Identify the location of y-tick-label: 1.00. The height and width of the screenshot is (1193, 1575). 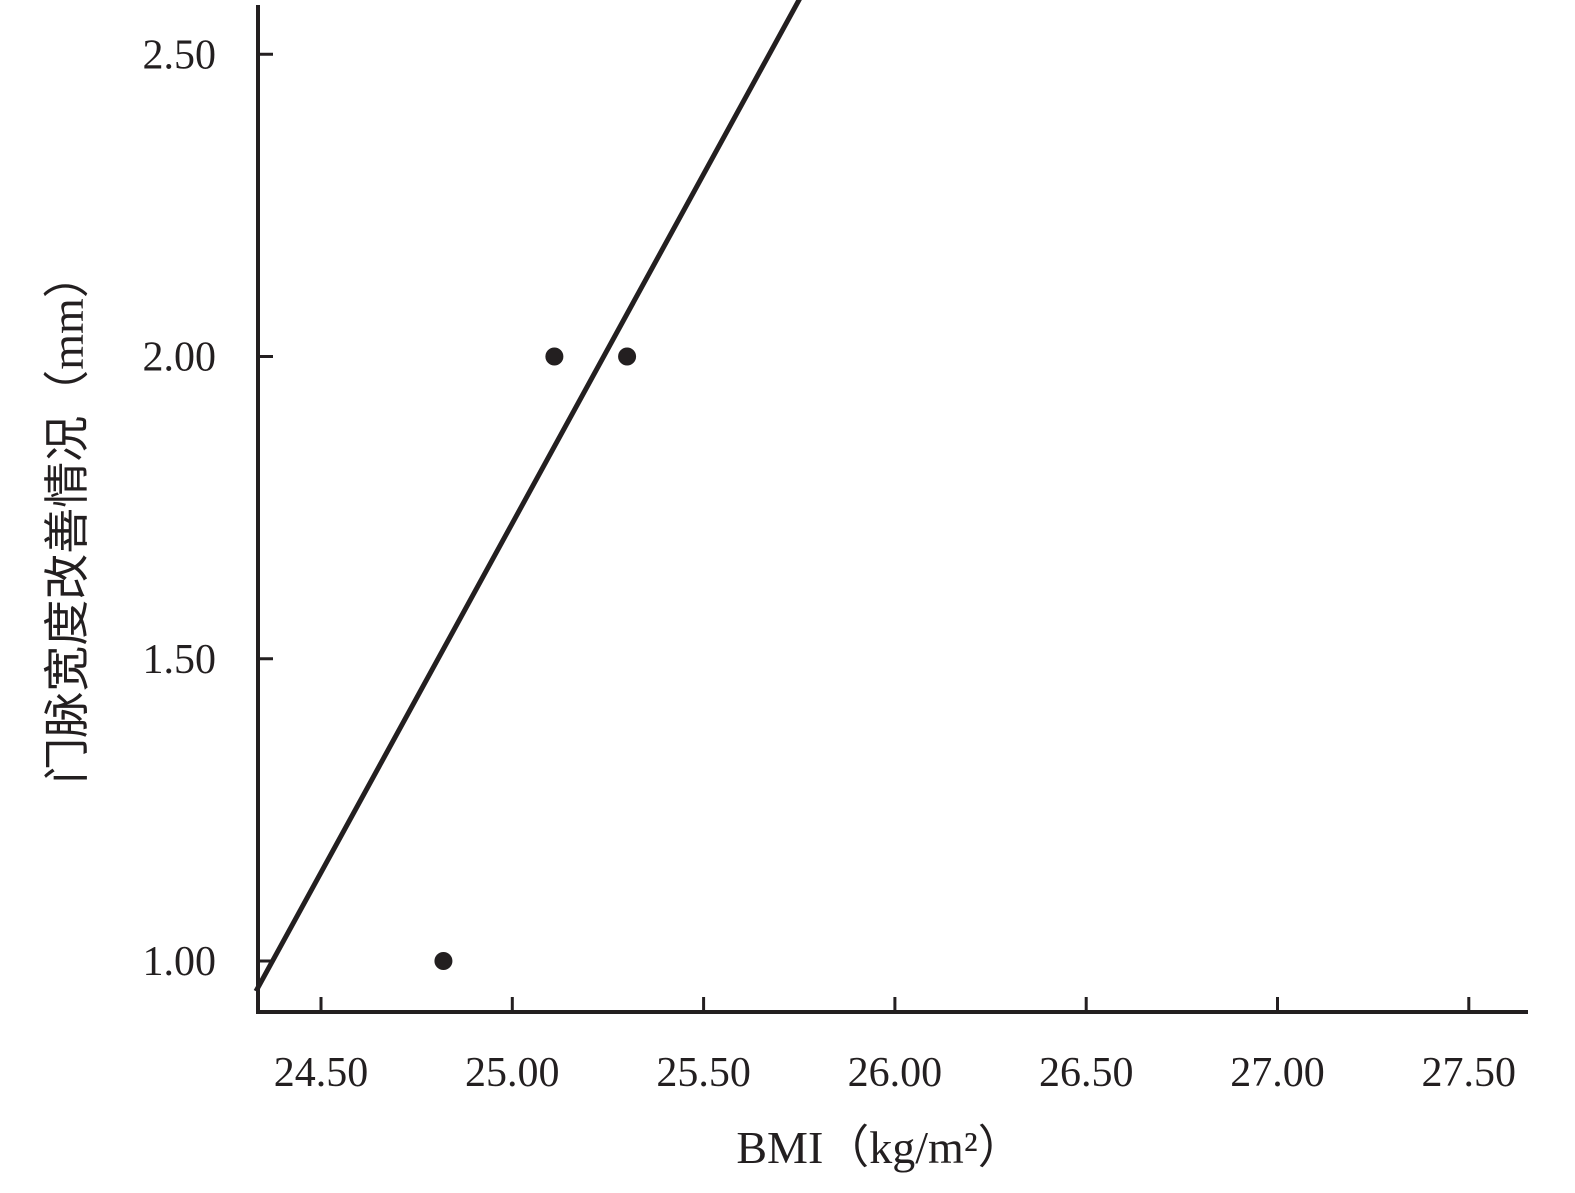
(180, 962).